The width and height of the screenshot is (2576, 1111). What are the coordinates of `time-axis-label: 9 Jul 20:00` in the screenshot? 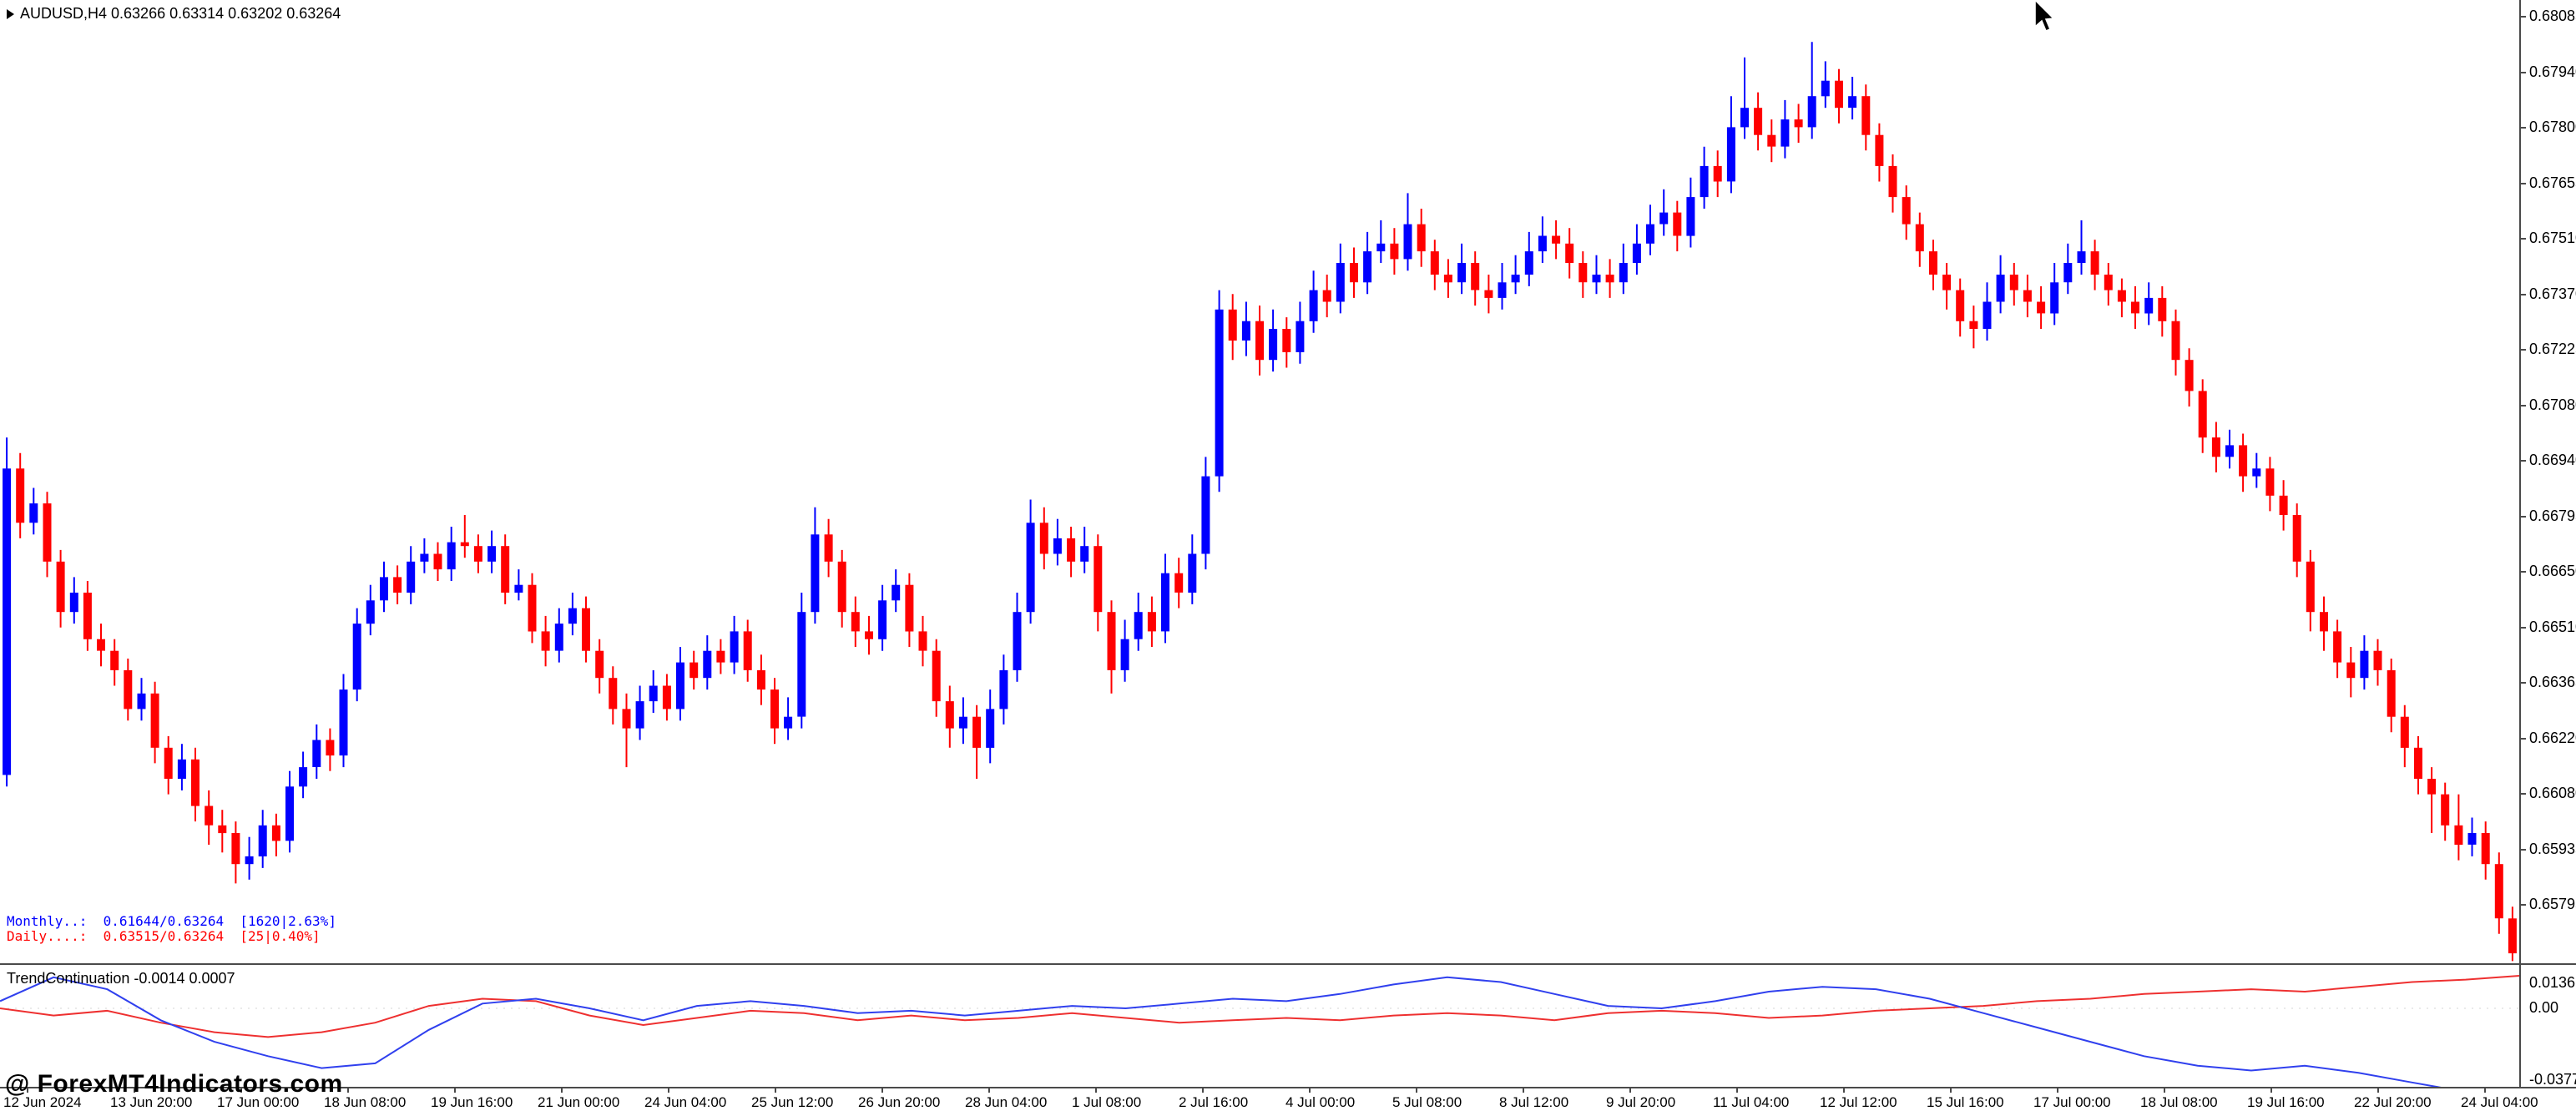 It's located at (1641, 1102).